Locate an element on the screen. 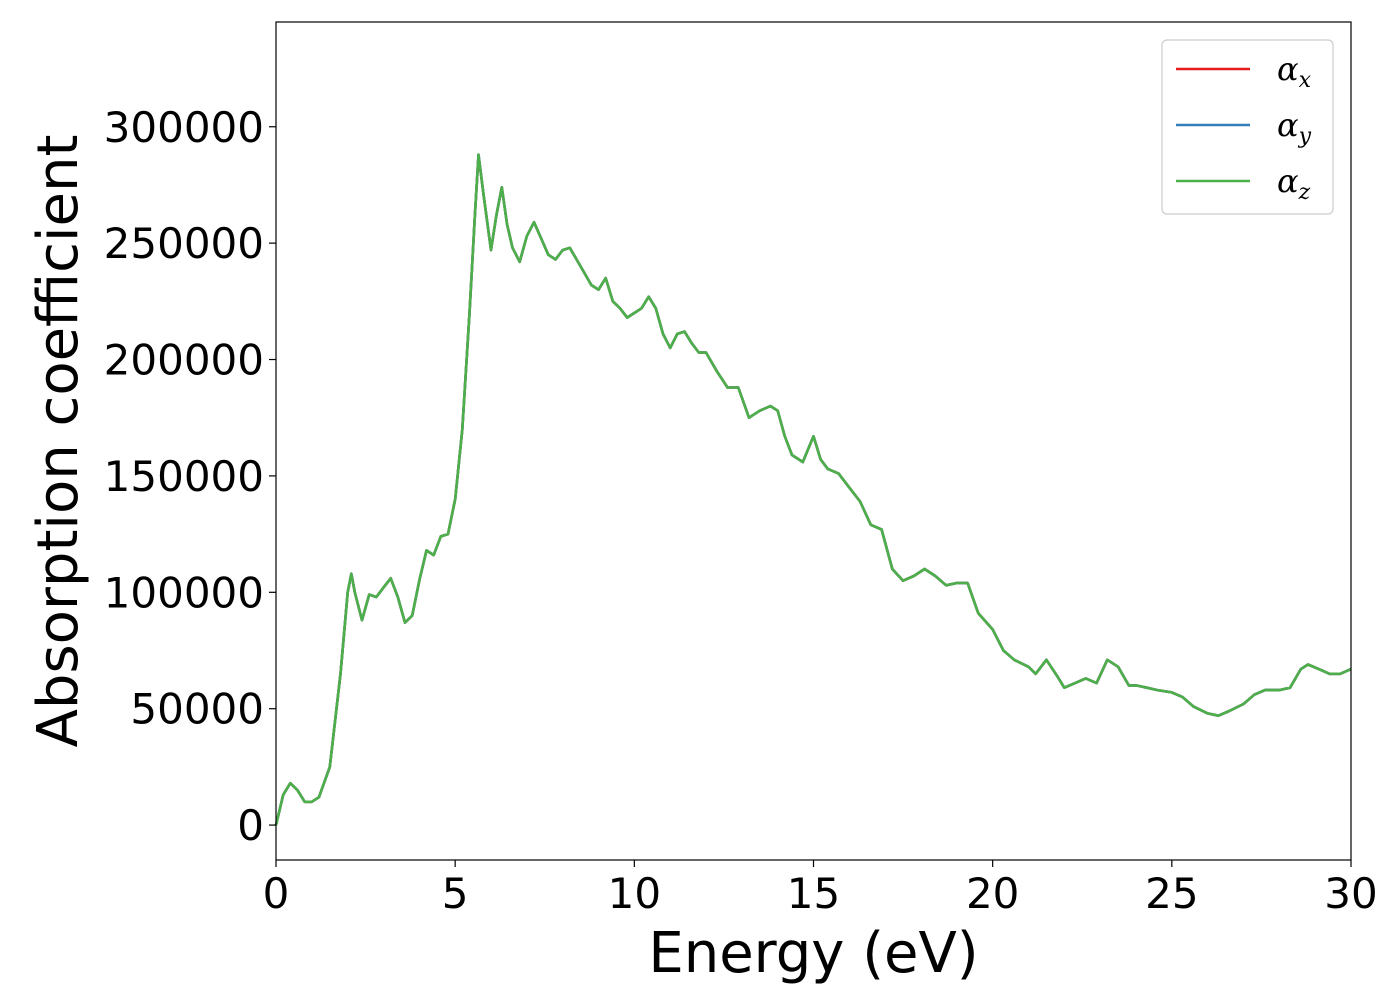 This screenshot has height=1000, width=1400. legend: αx αy αz is located at coordinates (1247, 127).